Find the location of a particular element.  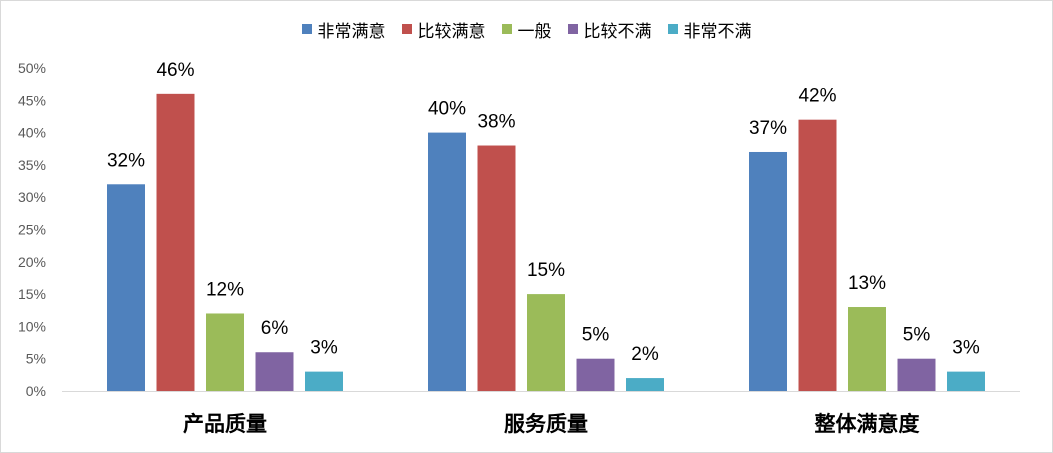

legend-label-very-dissatisfied: 非常不满 is located at coordinates (717, 31).